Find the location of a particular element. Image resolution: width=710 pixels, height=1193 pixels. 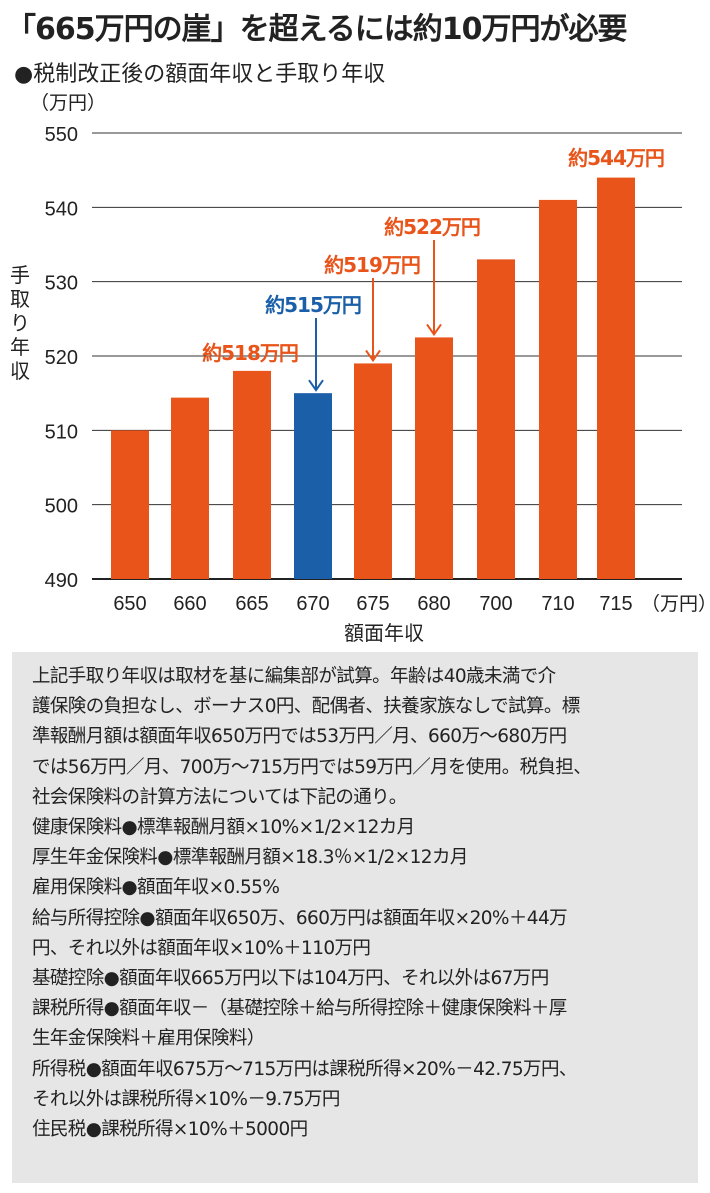

y-tick-label: 490 is located at coordinates (61, 581).